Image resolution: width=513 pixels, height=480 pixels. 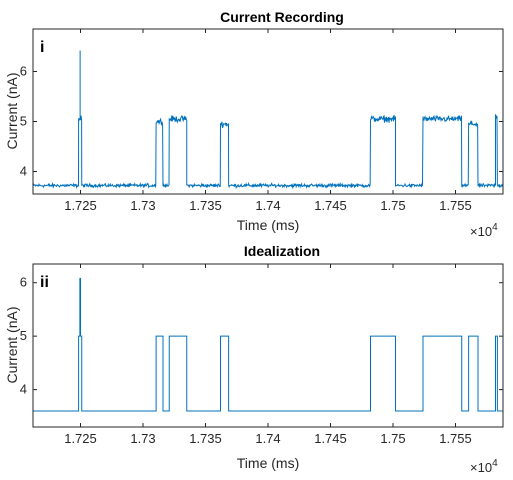 What do you see at coordinates (44, 282) in the screenshot?
I see `panel-tag-ii: ii` at bounding box center [44, 282].